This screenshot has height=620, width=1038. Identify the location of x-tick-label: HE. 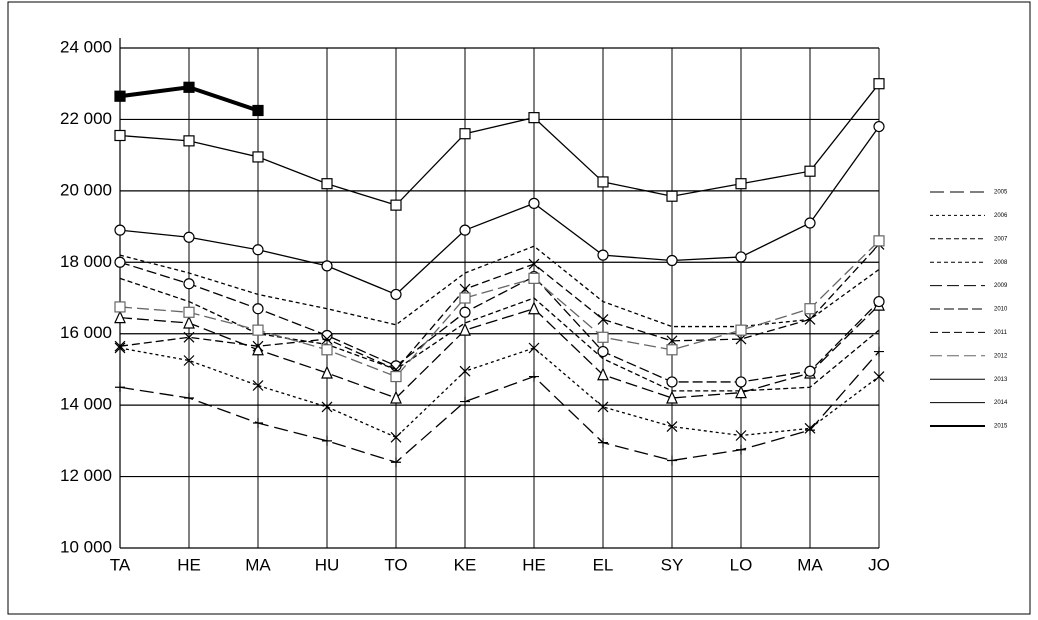
(534, 564).